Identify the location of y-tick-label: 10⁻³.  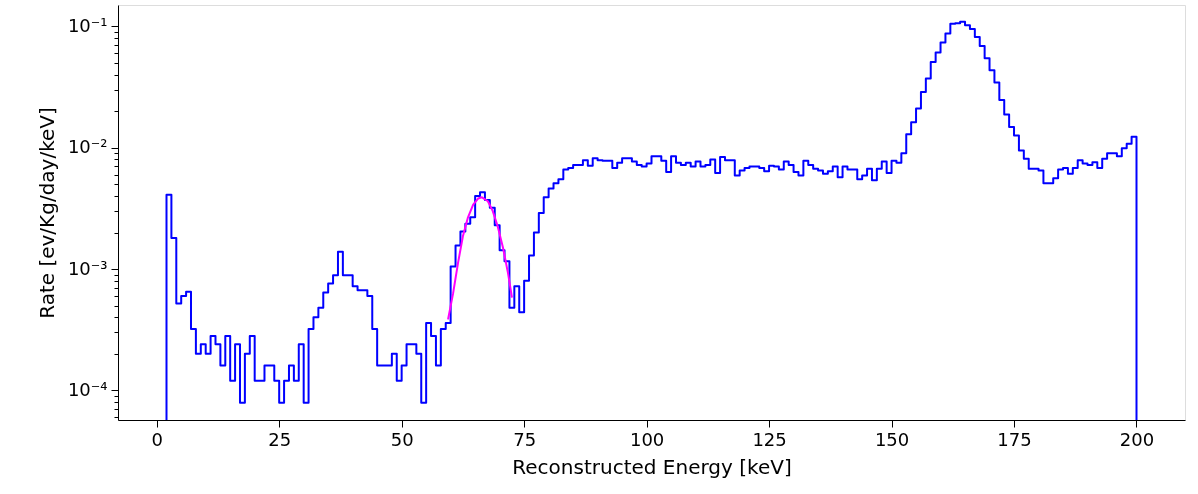
(87, 268).